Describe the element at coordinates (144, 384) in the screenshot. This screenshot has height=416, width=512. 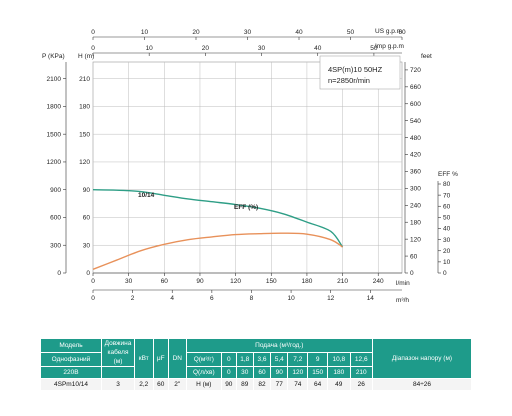
I see `kw-cell: 2,2` at that location.